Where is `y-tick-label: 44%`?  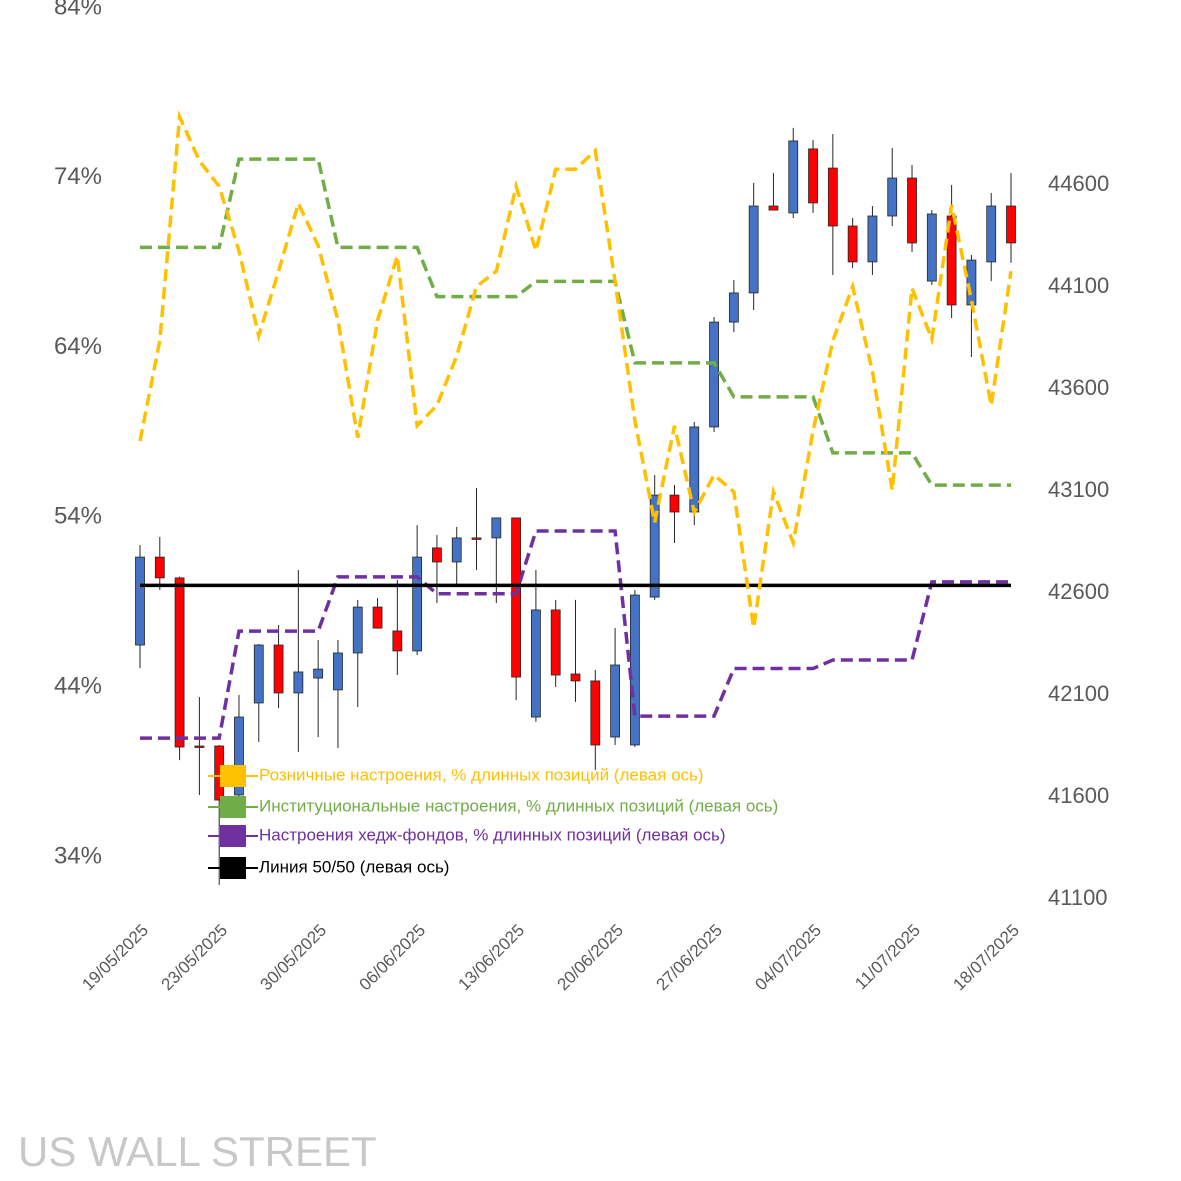
y-tick-label: 44% is located at coordinates (78, 686).